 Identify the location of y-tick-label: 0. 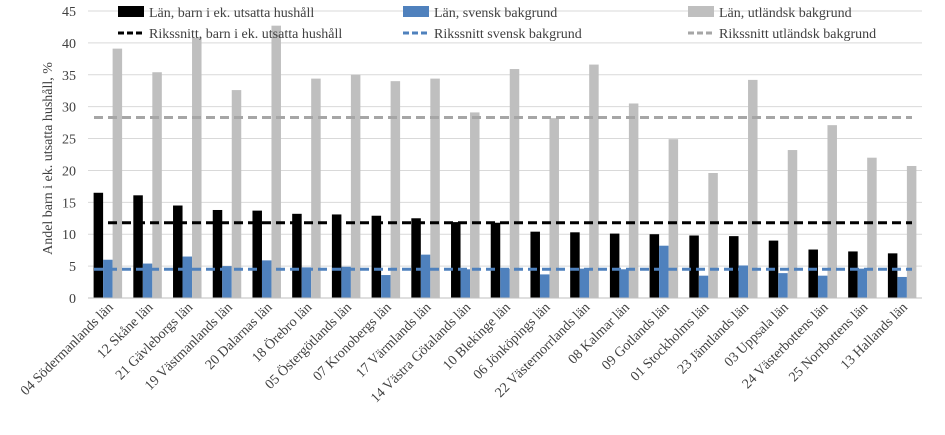
(72, 299).